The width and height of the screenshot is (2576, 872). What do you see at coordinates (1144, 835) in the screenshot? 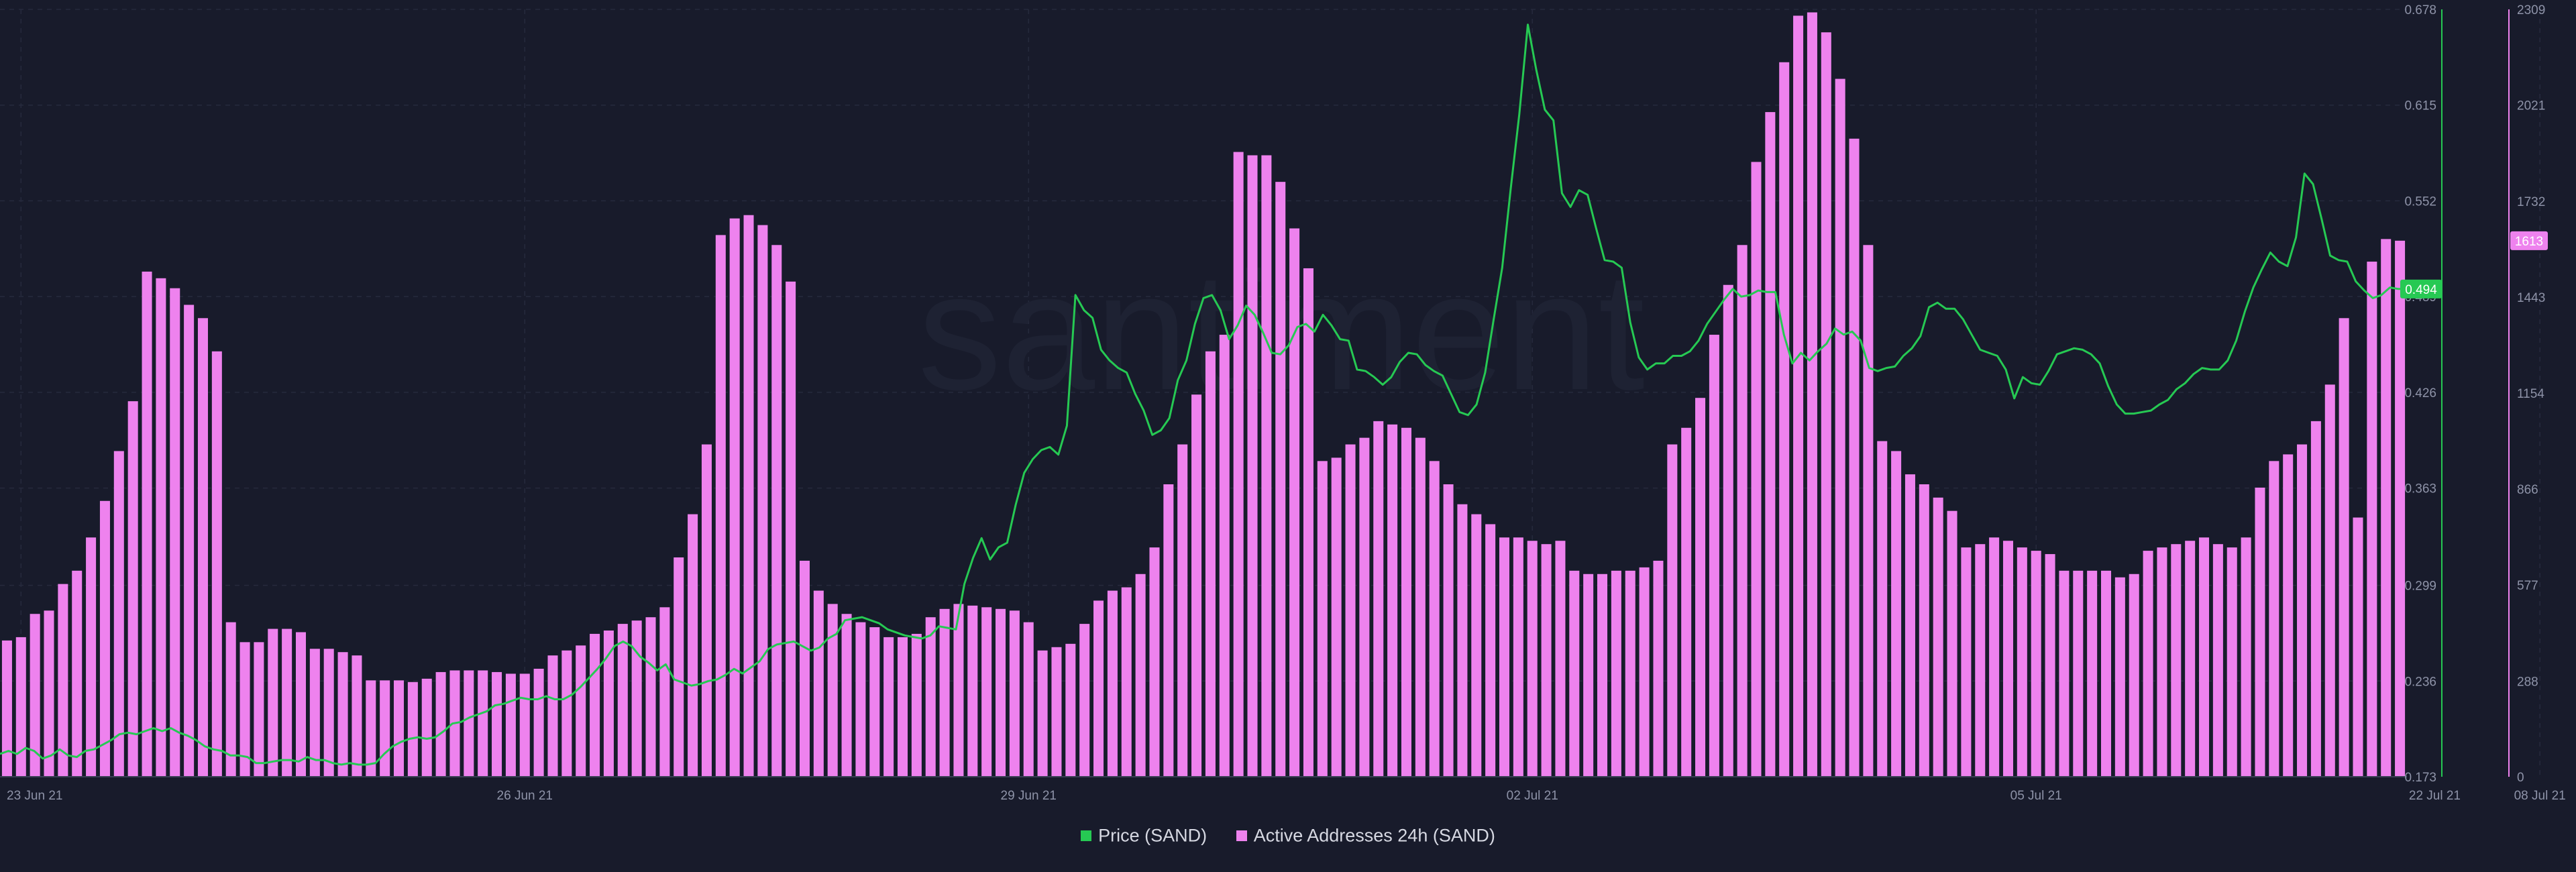
I see `legend-item-price: Price (SAND)` at bounding box center [1144, 835].